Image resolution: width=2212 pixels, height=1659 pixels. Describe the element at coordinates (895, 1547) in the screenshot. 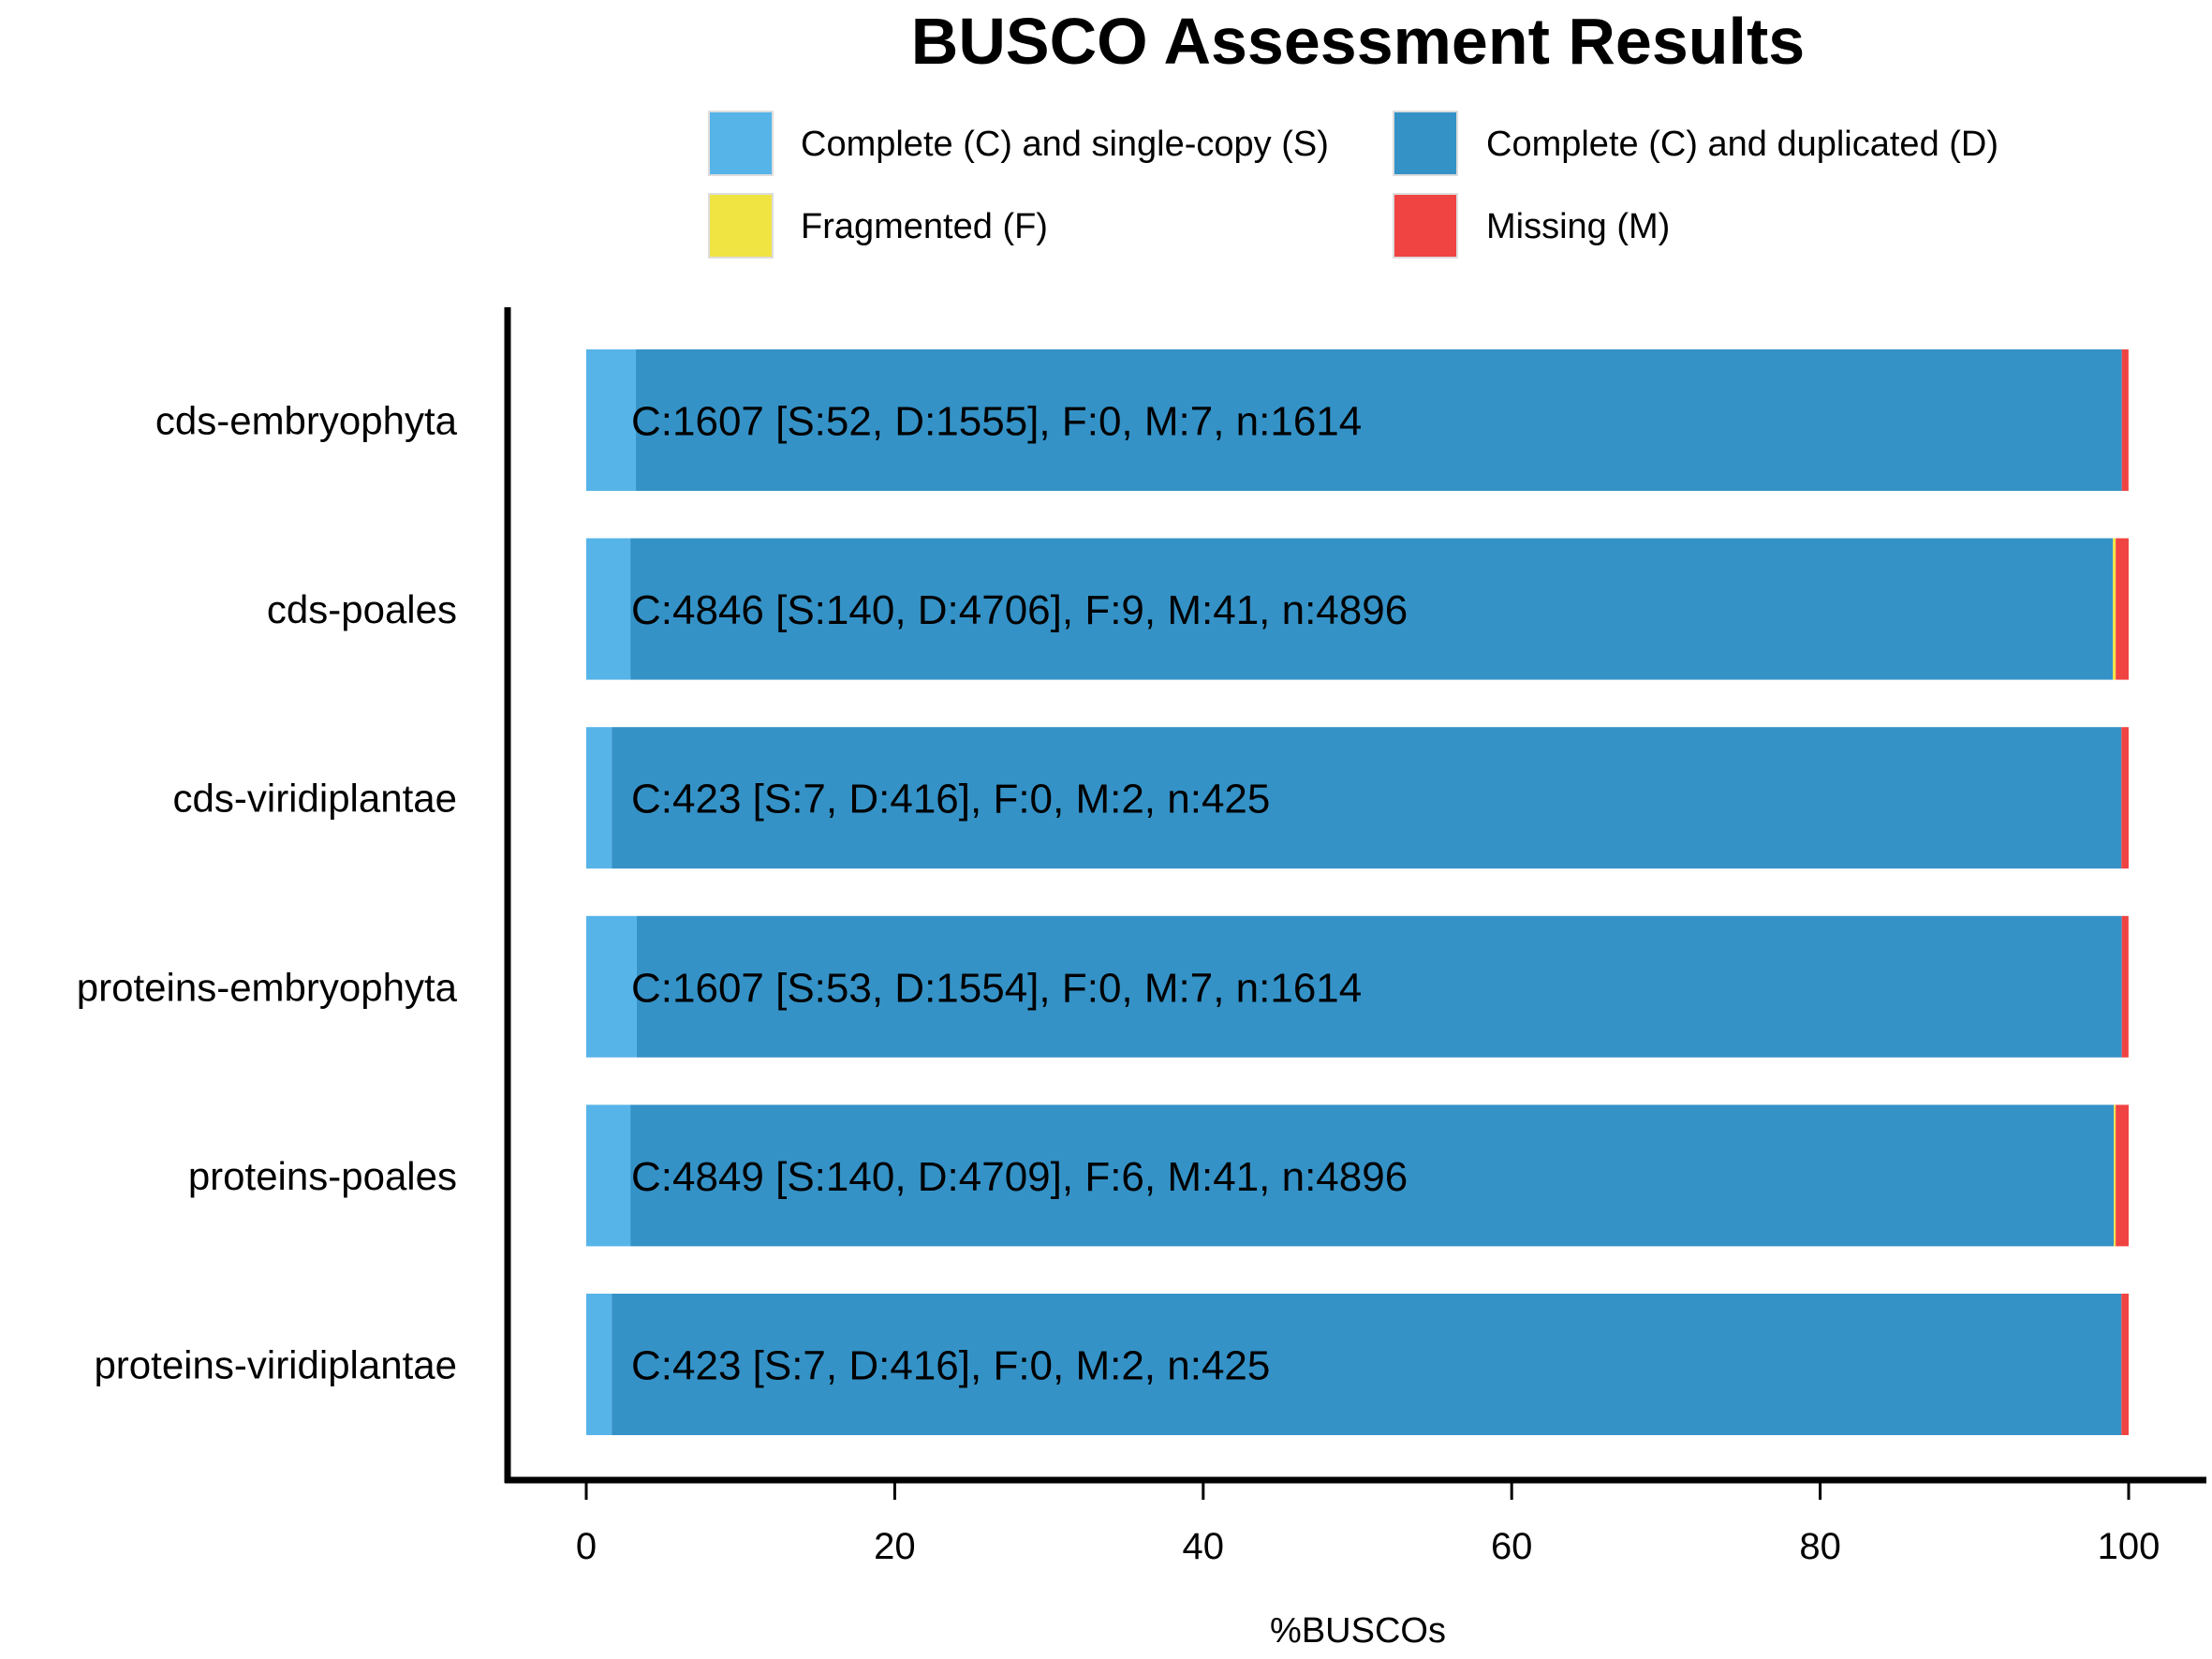

I see `x-tick-label: 20` at that location.